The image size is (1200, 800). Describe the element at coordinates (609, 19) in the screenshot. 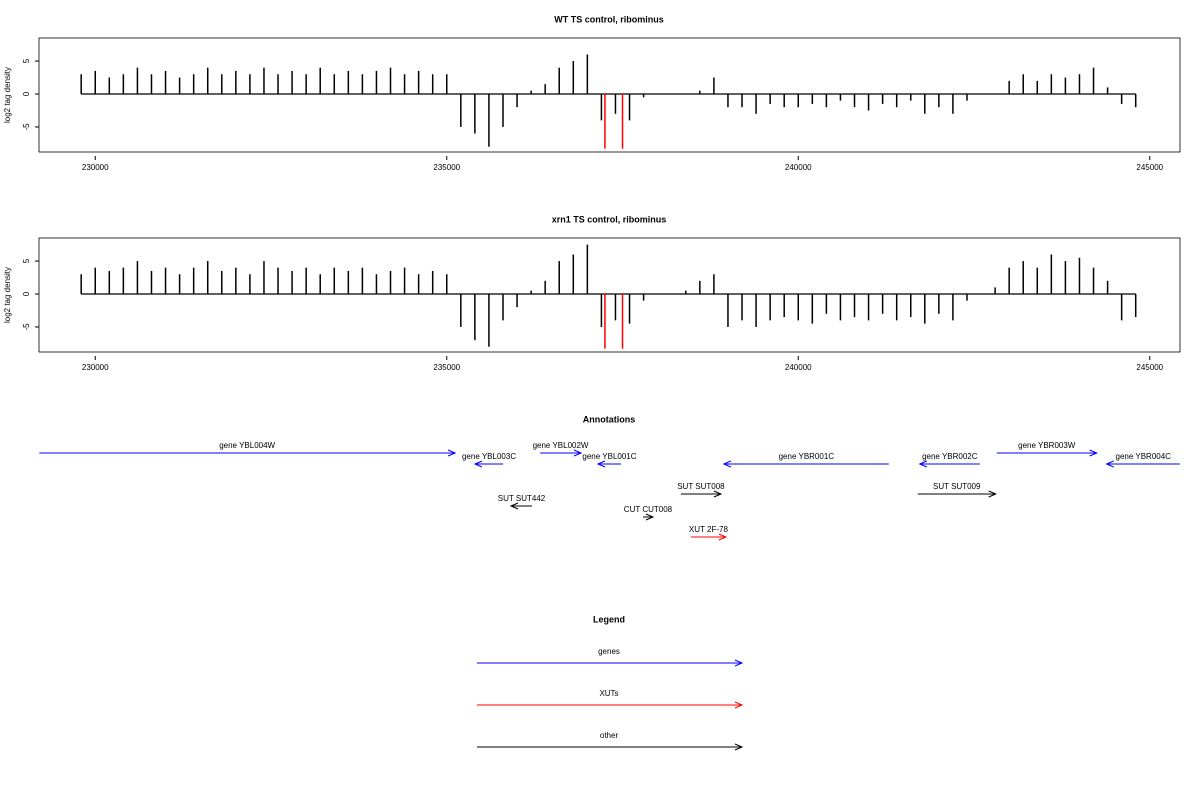

I see `chart-title: WT TS control, ribominus` at that location.